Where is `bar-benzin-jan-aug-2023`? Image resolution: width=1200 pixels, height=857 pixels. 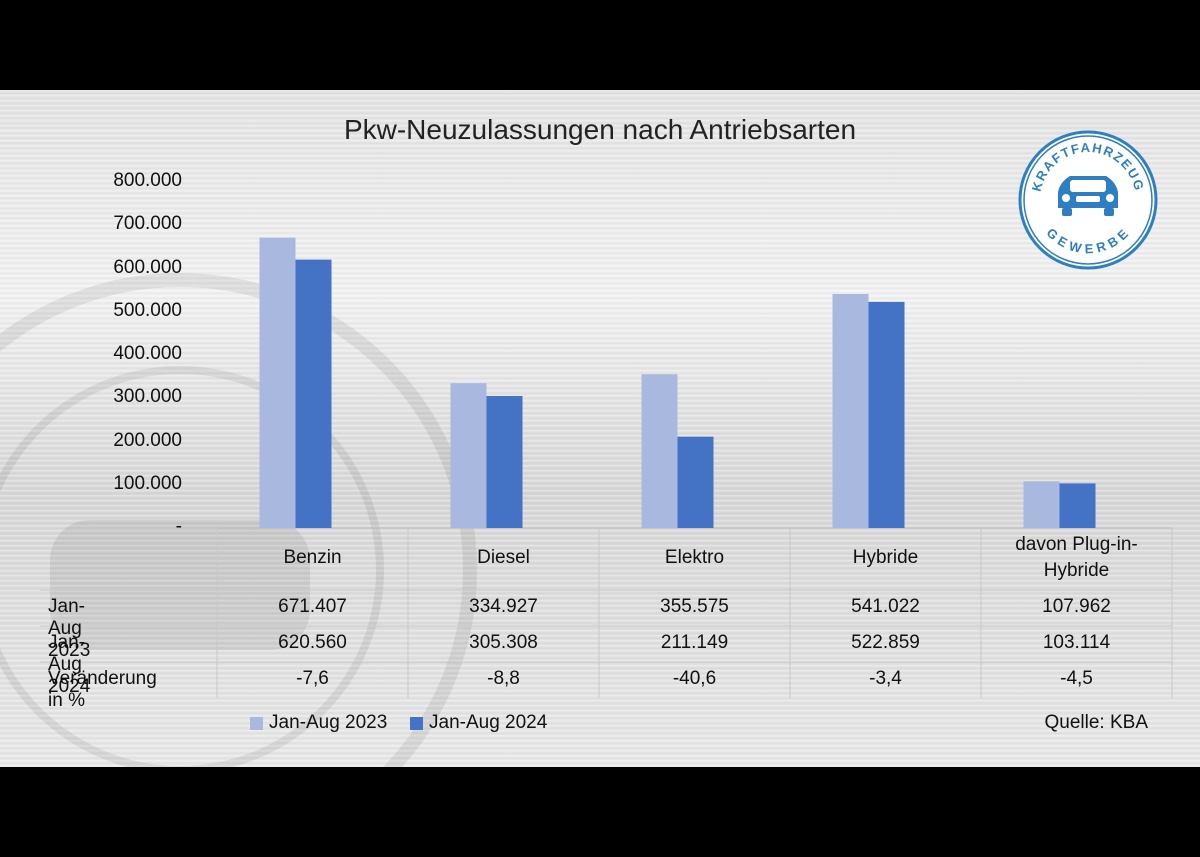 bar-benzin-jan-aug-2023 is located at coordinates (277, 383).